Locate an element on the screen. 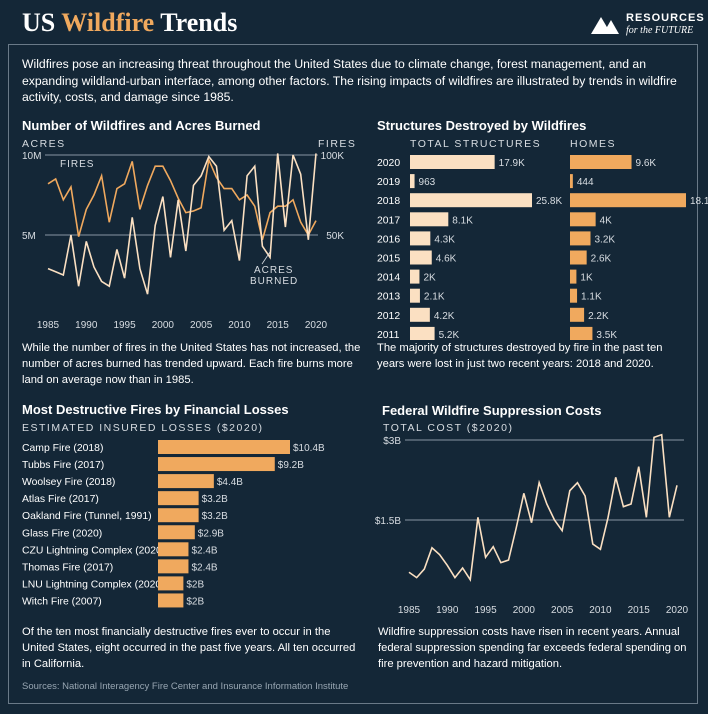 Image resolution: width=708 pixels, height=714 pixels. homes-value: 1.1K is located at coordinates (591, 297).